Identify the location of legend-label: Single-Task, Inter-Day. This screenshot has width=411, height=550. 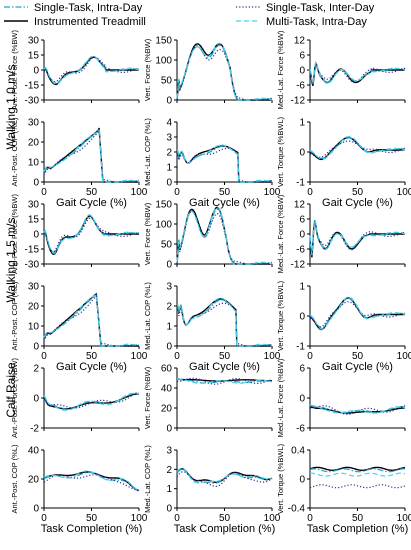
(320, 8).